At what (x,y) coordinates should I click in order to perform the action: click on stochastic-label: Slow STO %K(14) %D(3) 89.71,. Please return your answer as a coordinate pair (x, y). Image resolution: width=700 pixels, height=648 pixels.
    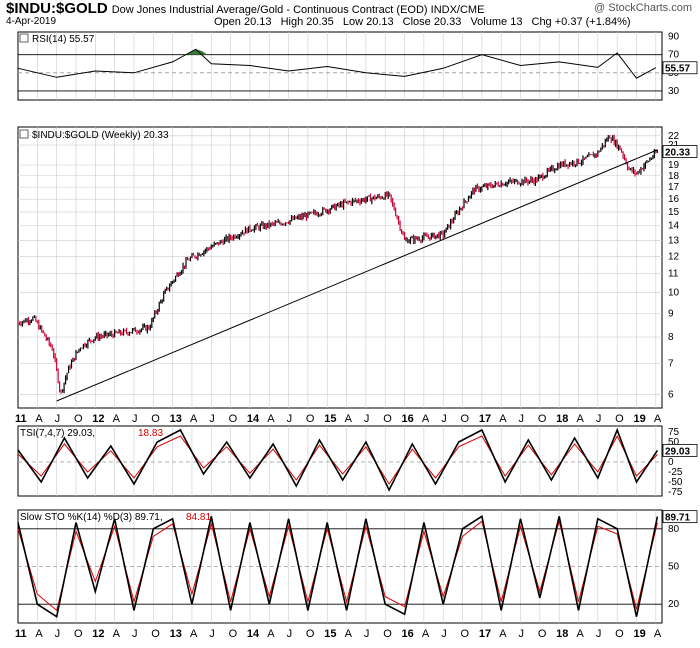
    Looking at the image, I should click on (91, 517).